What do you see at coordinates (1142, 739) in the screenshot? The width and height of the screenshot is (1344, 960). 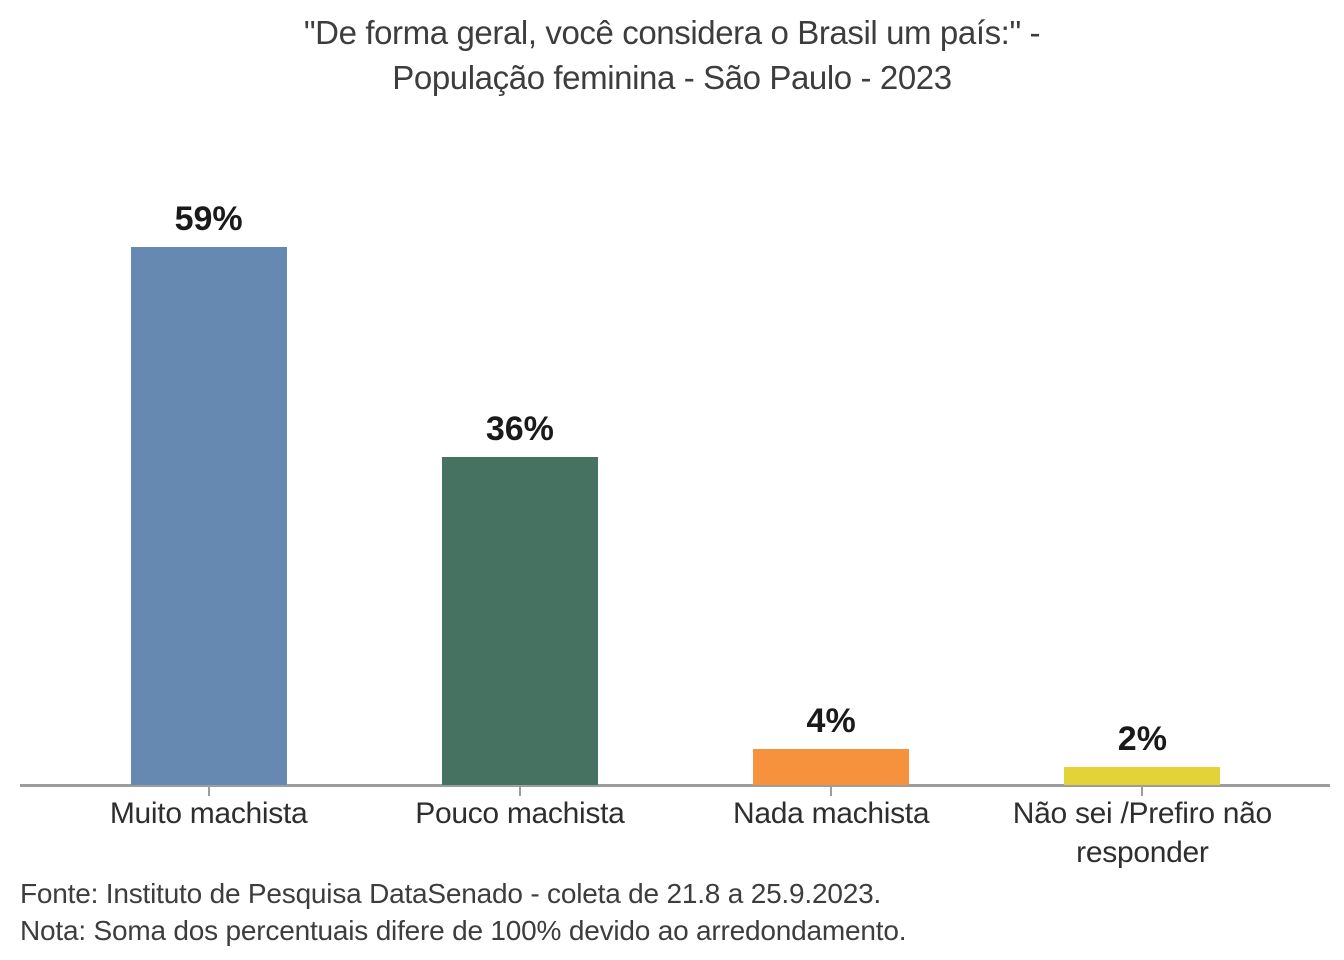 I see `bar-value-label: 2%` at bounding box center [1142, 739].